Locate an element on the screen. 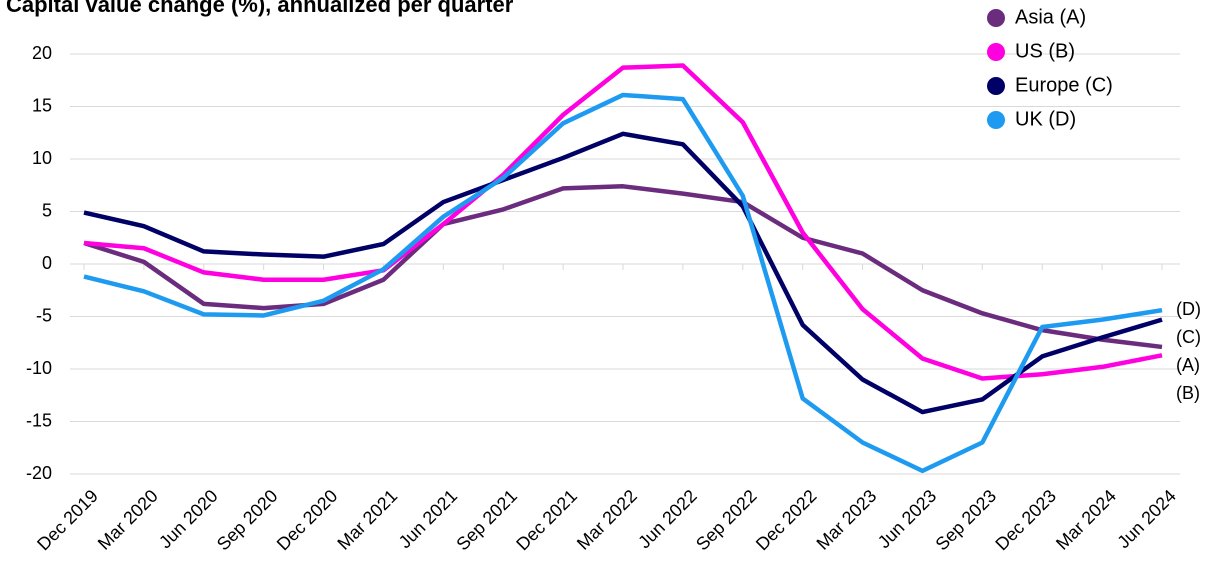 This screenshot has height=565, width=1210. legend-label: UK (D) is located at coordinates (1045, 119).